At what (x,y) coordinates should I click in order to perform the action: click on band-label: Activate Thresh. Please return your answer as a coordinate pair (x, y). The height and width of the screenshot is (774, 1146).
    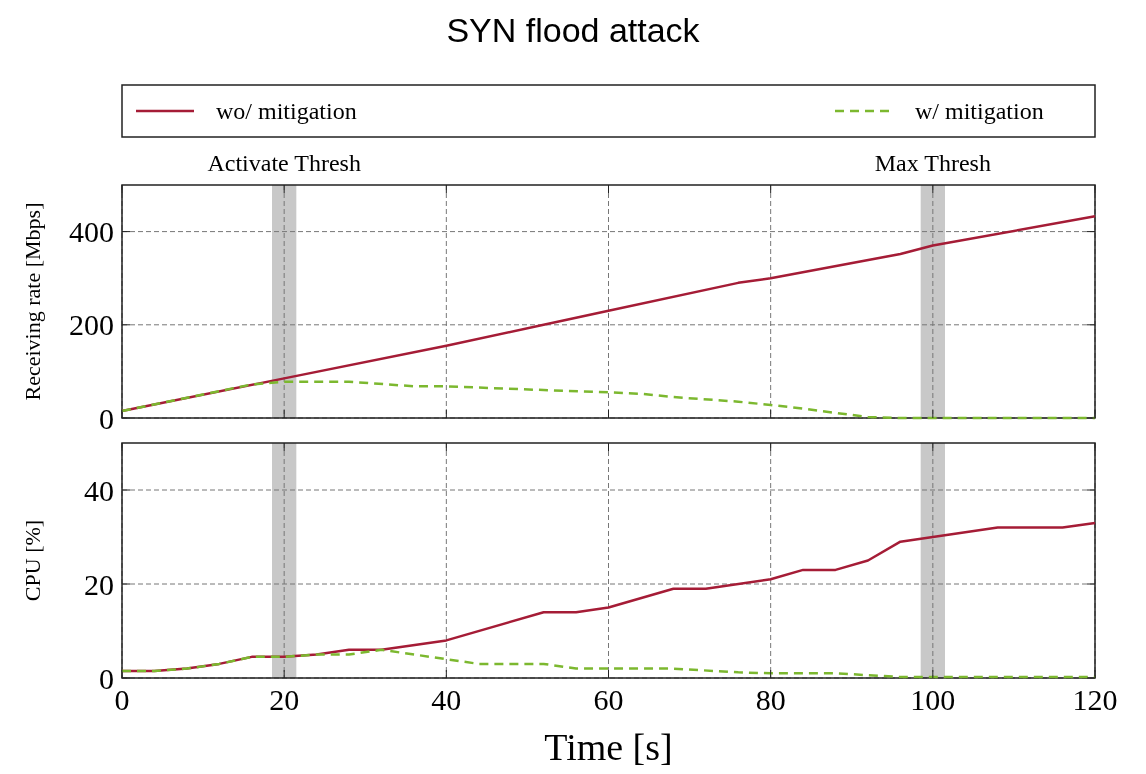
    Looking at the image, I should click on (284, 163).